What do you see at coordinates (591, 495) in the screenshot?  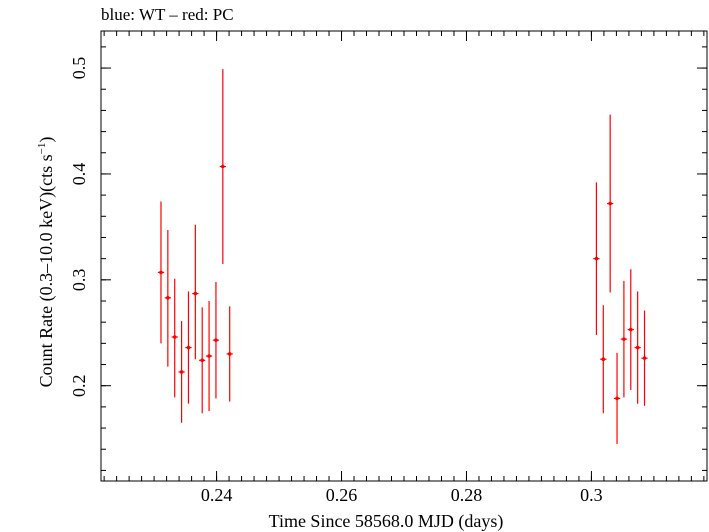 I see `x-tick-label: 0.3` at bounding box center [591, 495].